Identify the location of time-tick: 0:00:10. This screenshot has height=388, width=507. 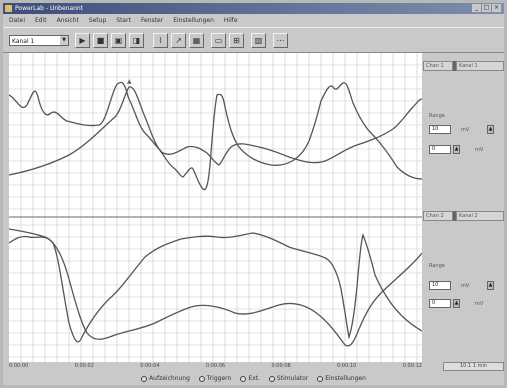
(347, 366).